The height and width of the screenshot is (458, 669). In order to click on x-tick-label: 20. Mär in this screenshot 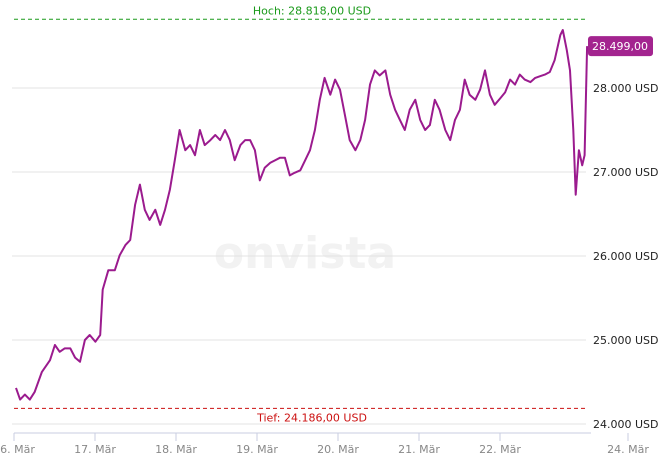, I will do `click(338, 449)`.